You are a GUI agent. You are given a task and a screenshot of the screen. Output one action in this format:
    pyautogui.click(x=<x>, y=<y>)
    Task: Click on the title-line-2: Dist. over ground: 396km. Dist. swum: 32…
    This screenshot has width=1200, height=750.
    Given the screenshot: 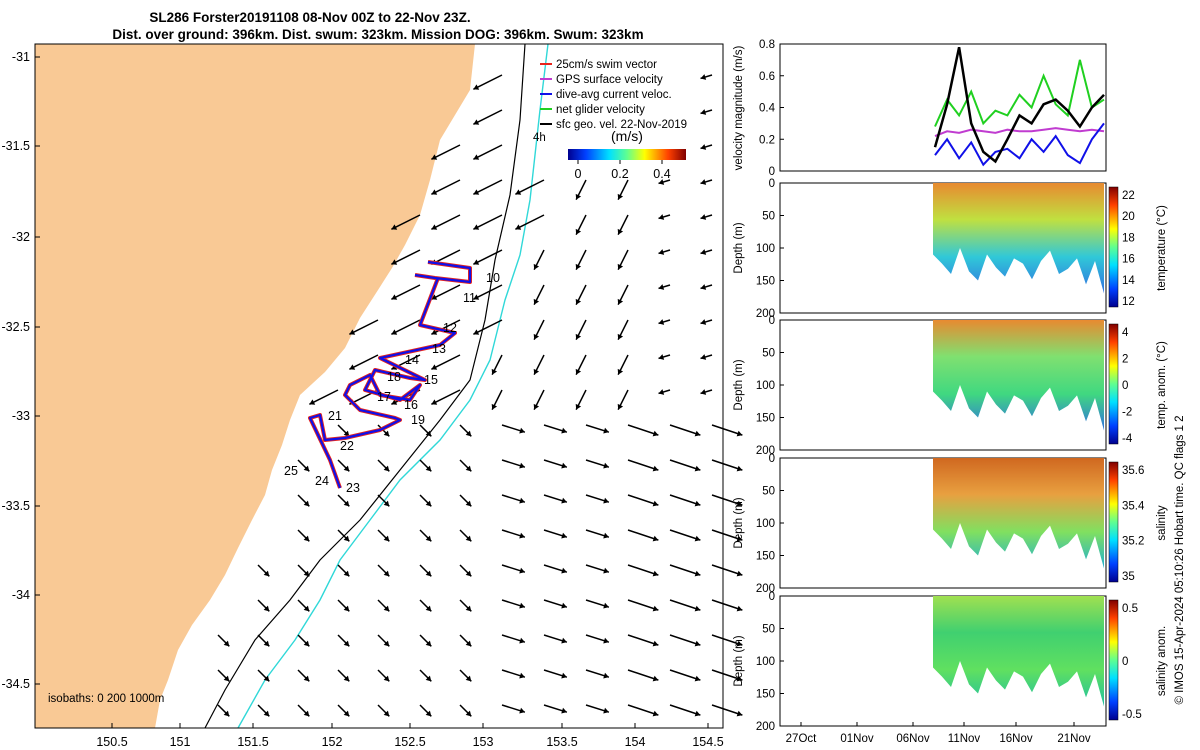 What is the action you would take?
    pyautogui.click(x=377, y=34)
    